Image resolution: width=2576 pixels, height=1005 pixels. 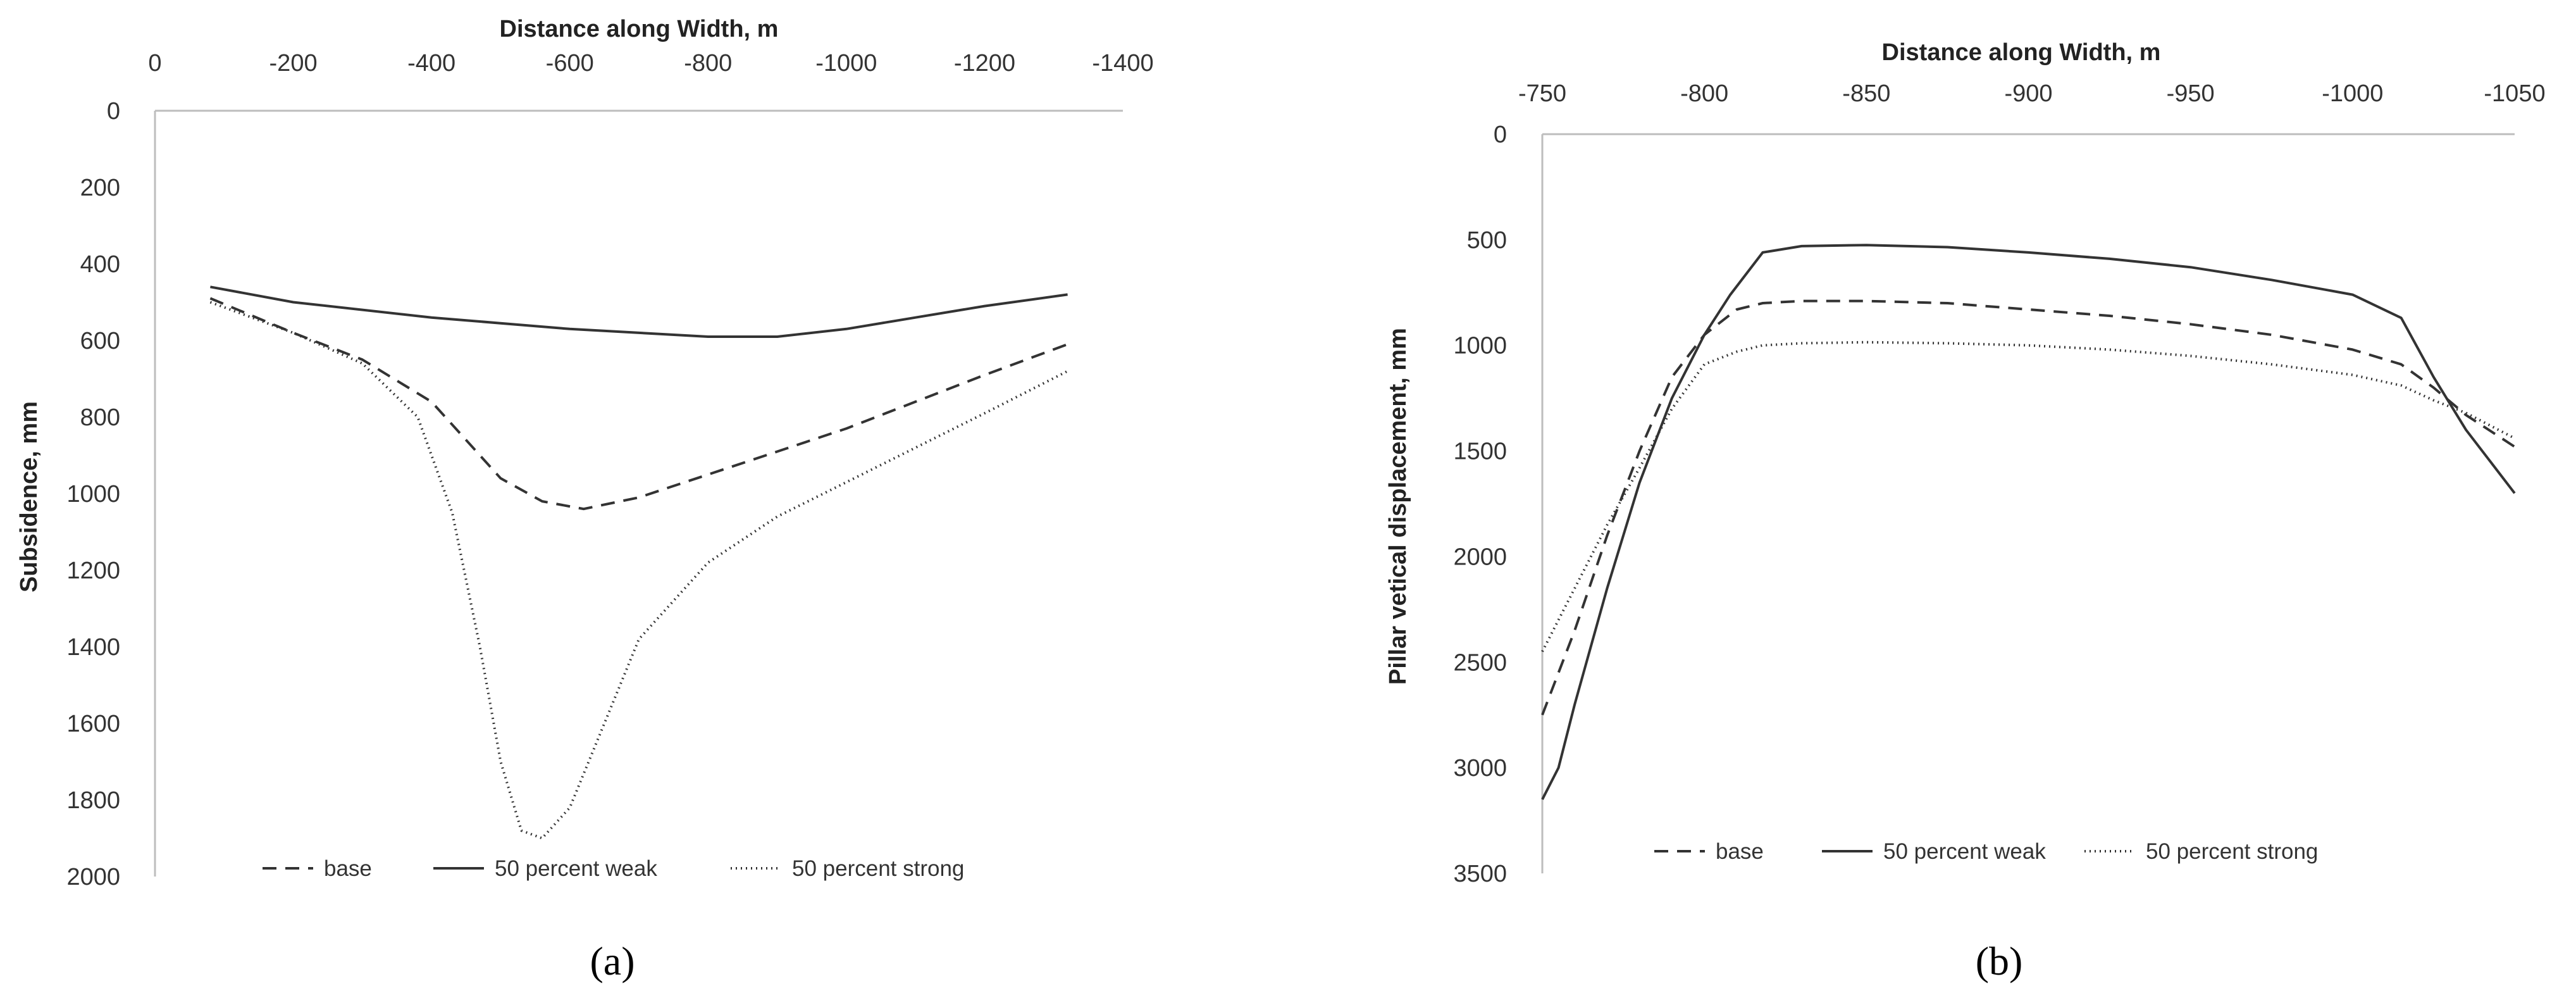 I want to click on panel-b-y-tick-label: 3000, so click(x=1480, y=768).